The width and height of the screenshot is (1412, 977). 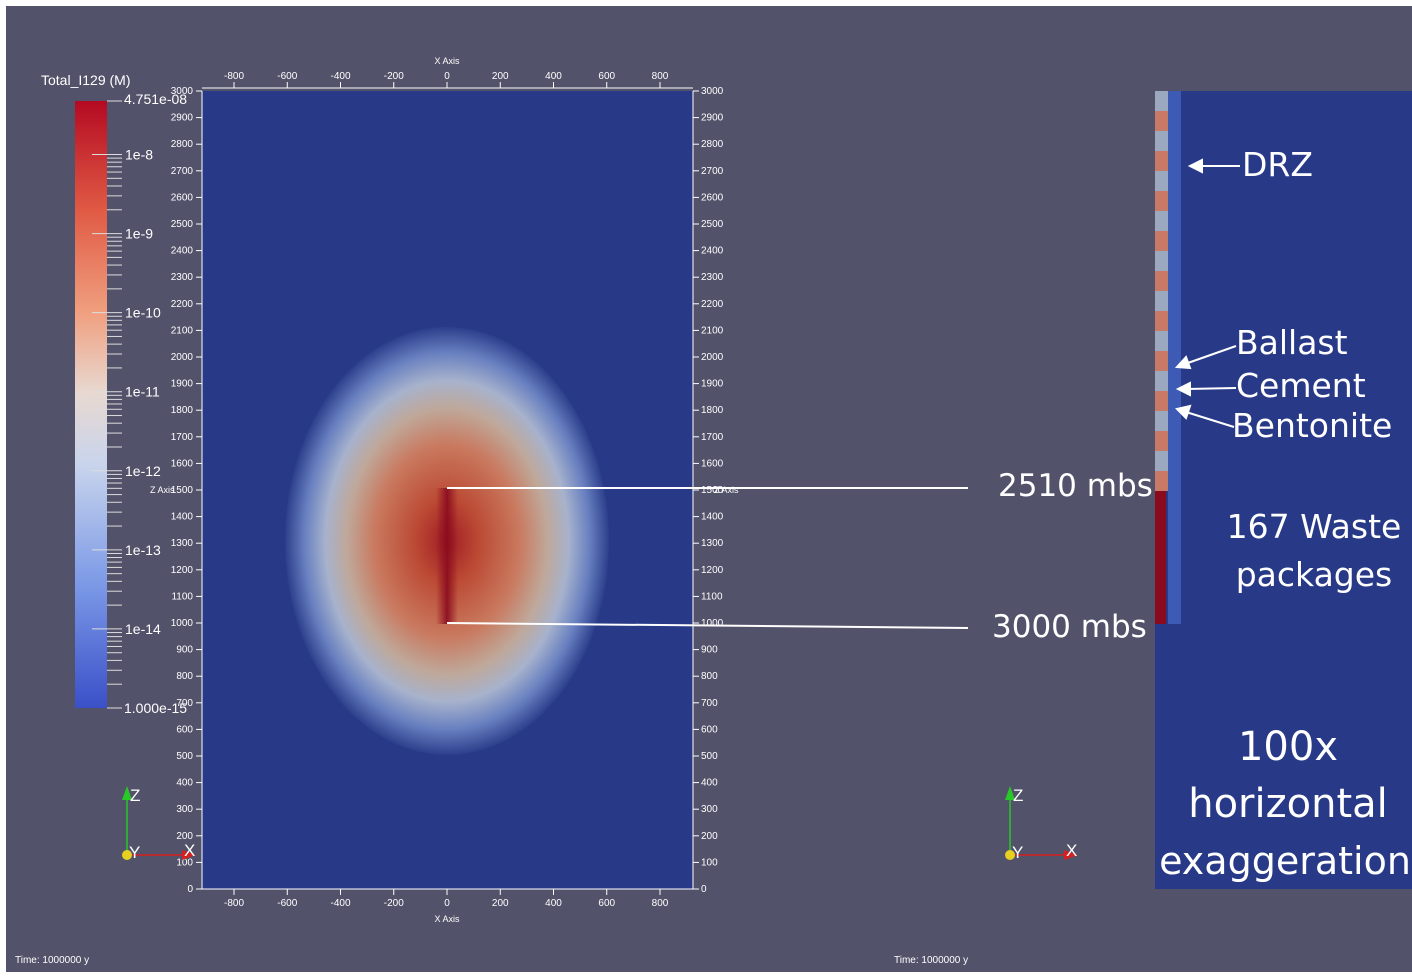 What do you see at coordinates (394, 903) in the screenshot?
I see `x-tick-label-bottom: -200` at bounding box center [394, 903].